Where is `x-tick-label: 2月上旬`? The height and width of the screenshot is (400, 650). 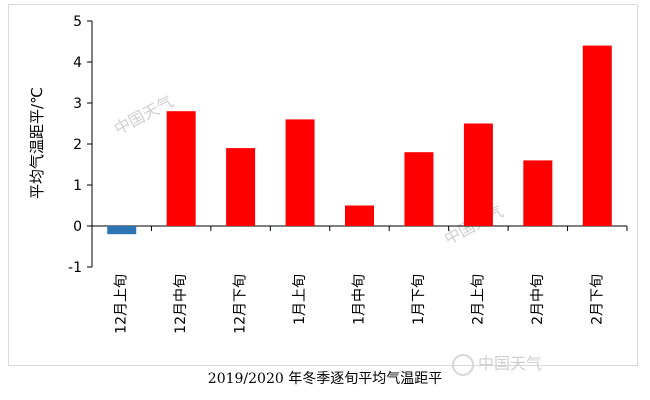 x-tick-label: 2月上旬 is located at coordinates (478, 299).